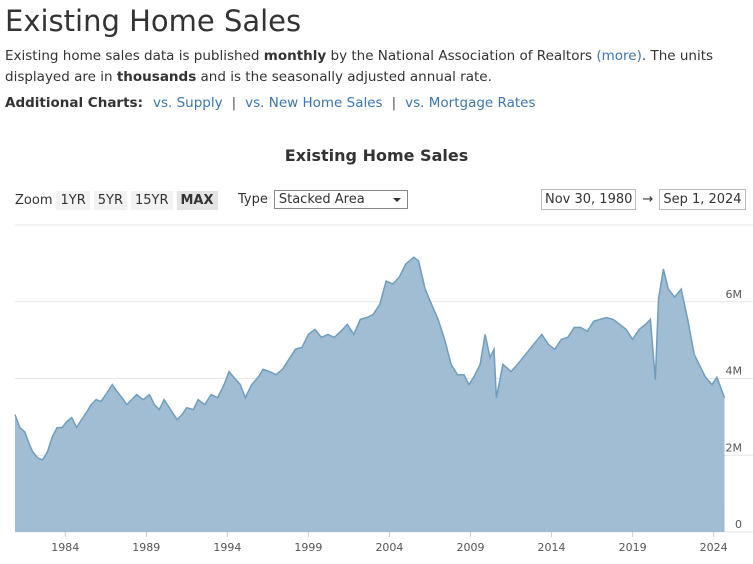 The width and height of the screenshot is (753, 564). I want to click on text: by the National Association of Realtors, so click(461, 56).